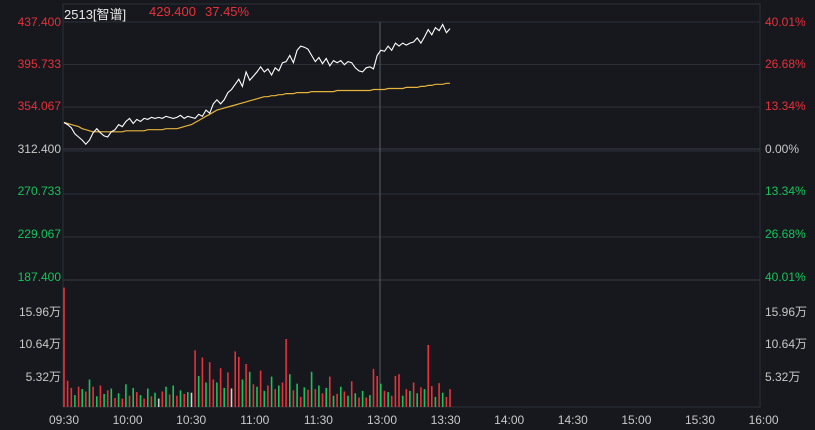 The width and height of the screenshot is (815, 430). I want to click on y-tick-left: 354.067, so click(39, 106).